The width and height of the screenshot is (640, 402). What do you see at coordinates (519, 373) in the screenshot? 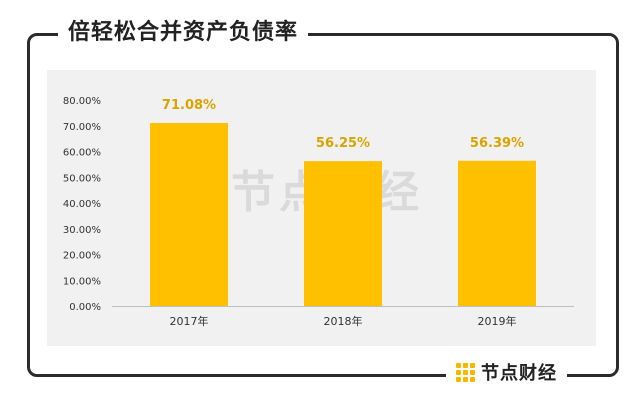
I see `brand-text: 节点财经` at bounding box center [519, 373].